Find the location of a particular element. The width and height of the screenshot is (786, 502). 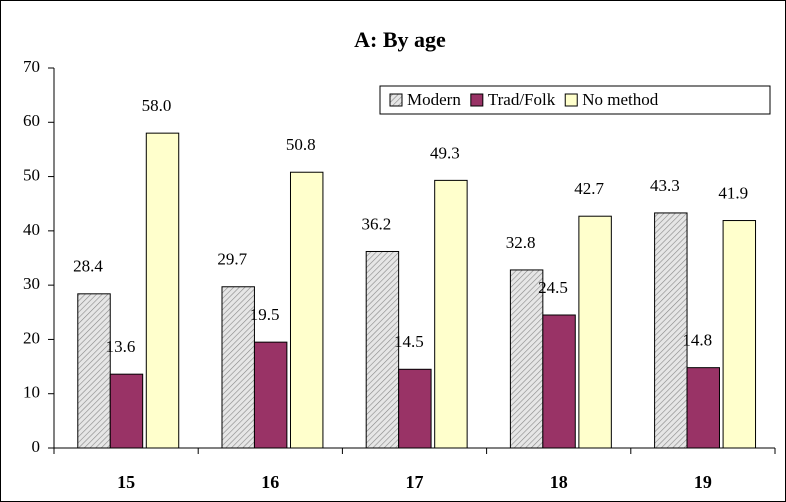

y-tick-label: 40 is located at coordinates (31, 229).